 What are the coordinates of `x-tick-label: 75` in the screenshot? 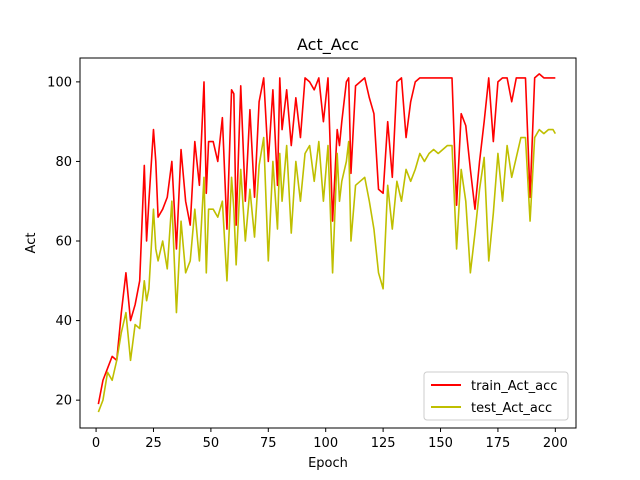 It's located at (268, 443).